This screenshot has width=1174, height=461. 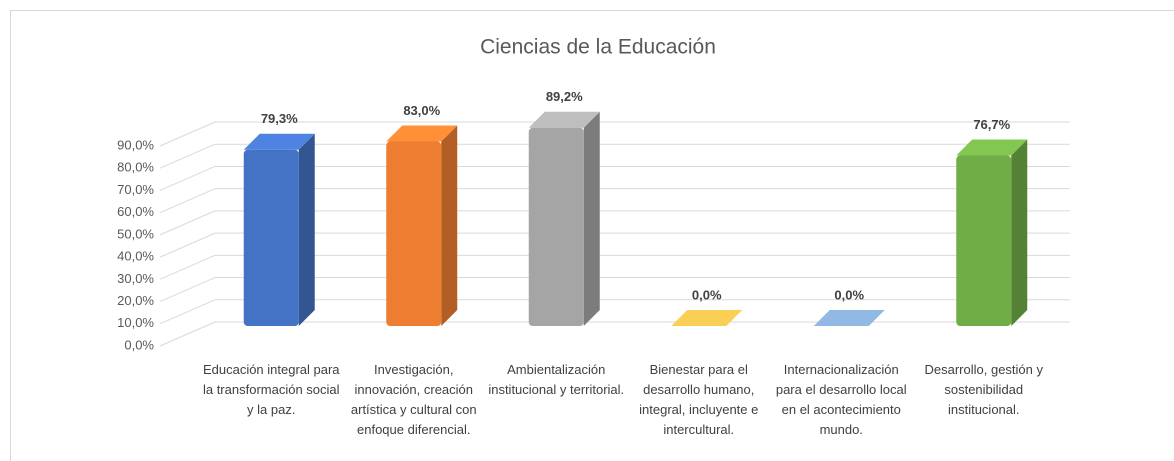 I want to click on y-tick-label: 80,0%, so click(x=135, y=167).